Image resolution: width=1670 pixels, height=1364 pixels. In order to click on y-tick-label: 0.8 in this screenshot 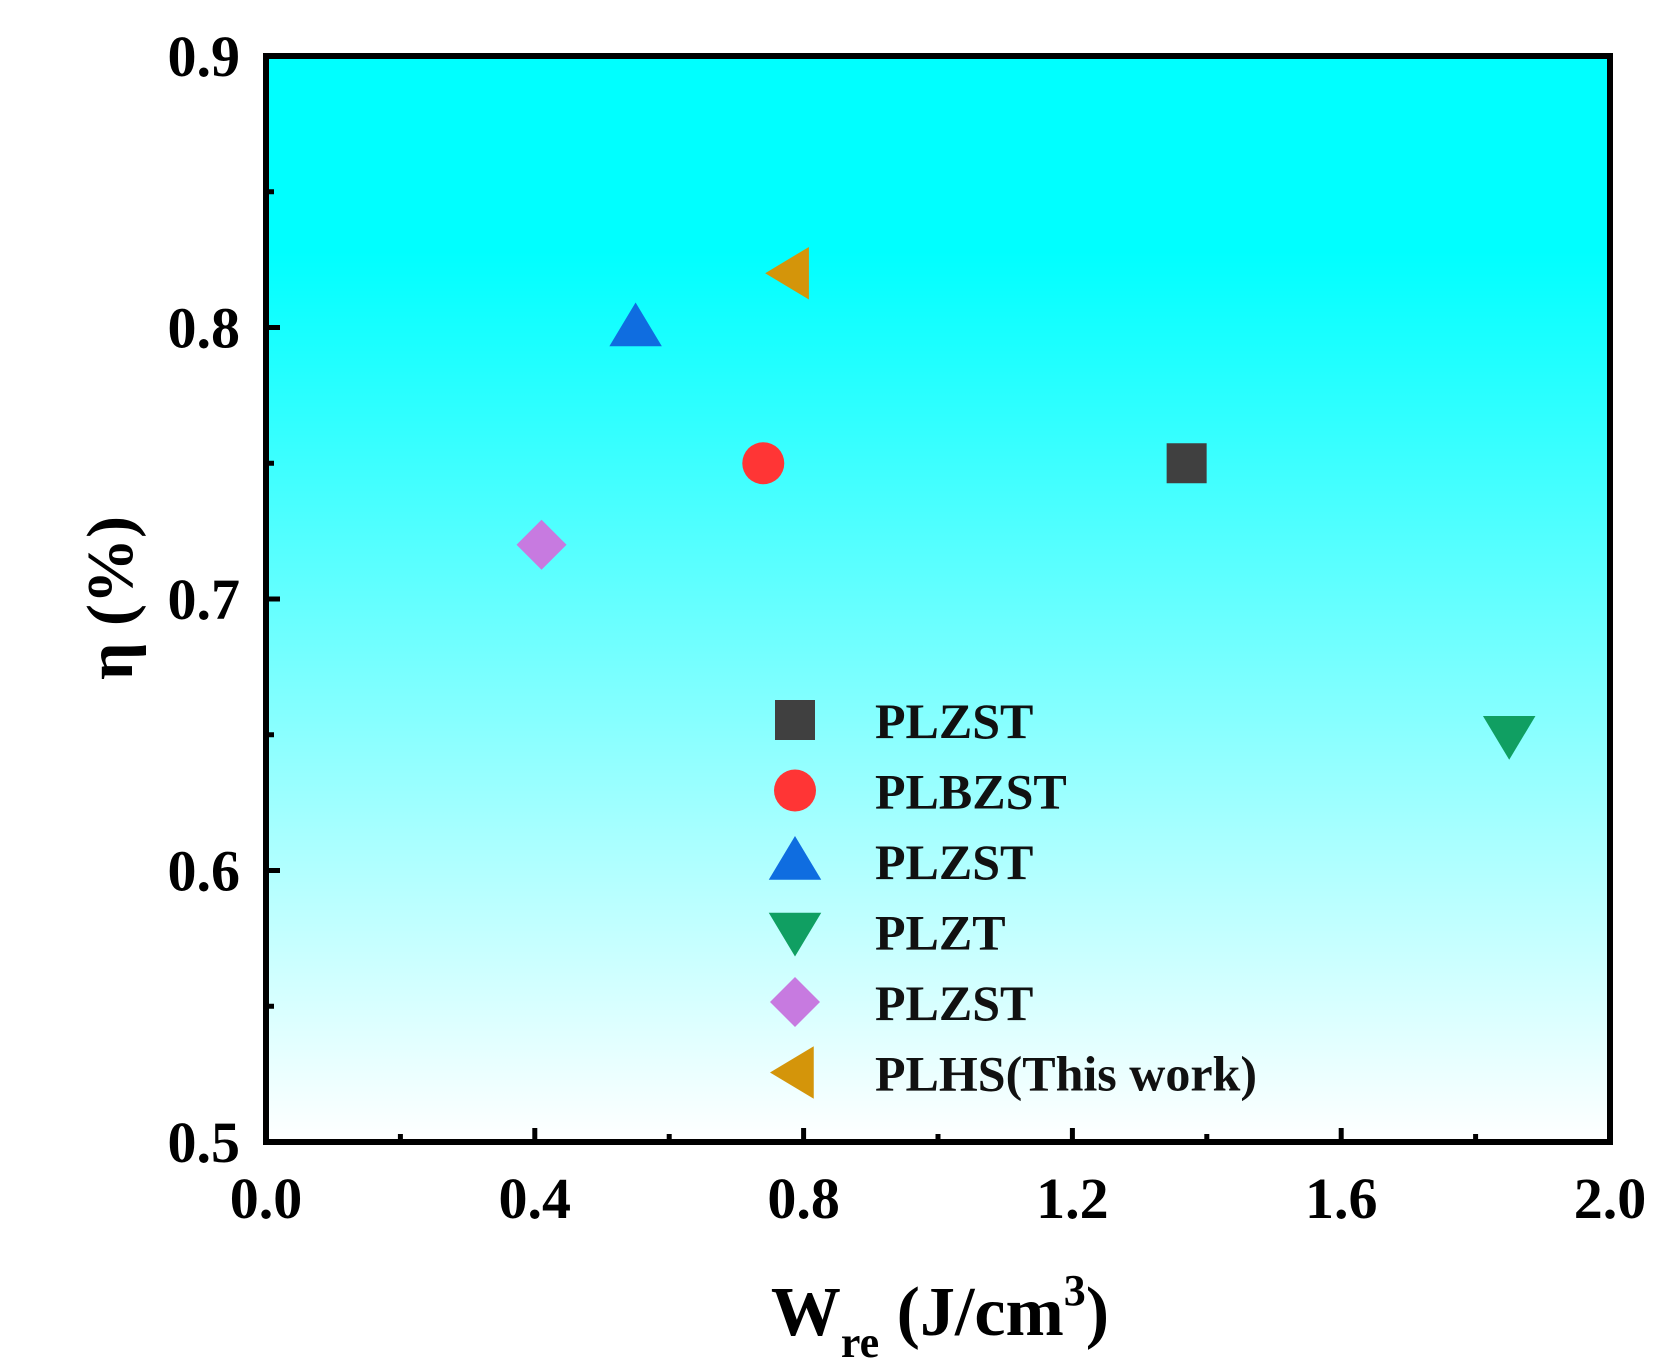, I will do `click(204, 328)`.